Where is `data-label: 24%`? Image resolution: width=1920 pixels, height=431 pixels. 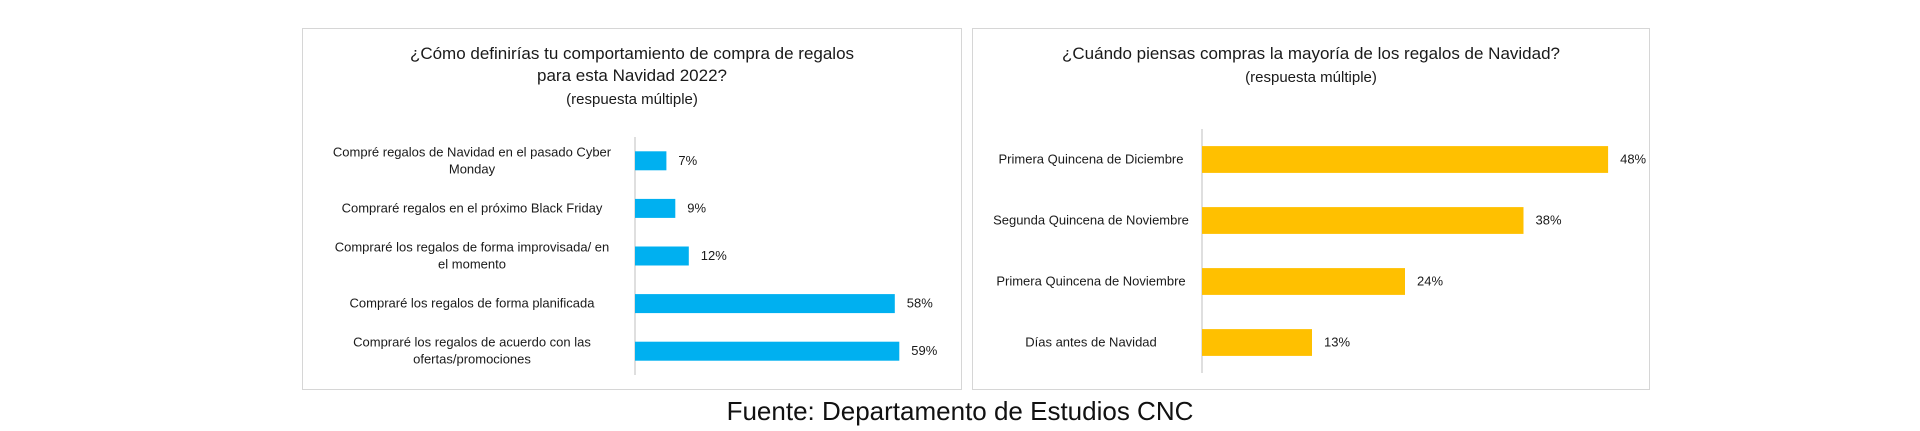
data-label: 24% is located at coordinates (1430, 281).